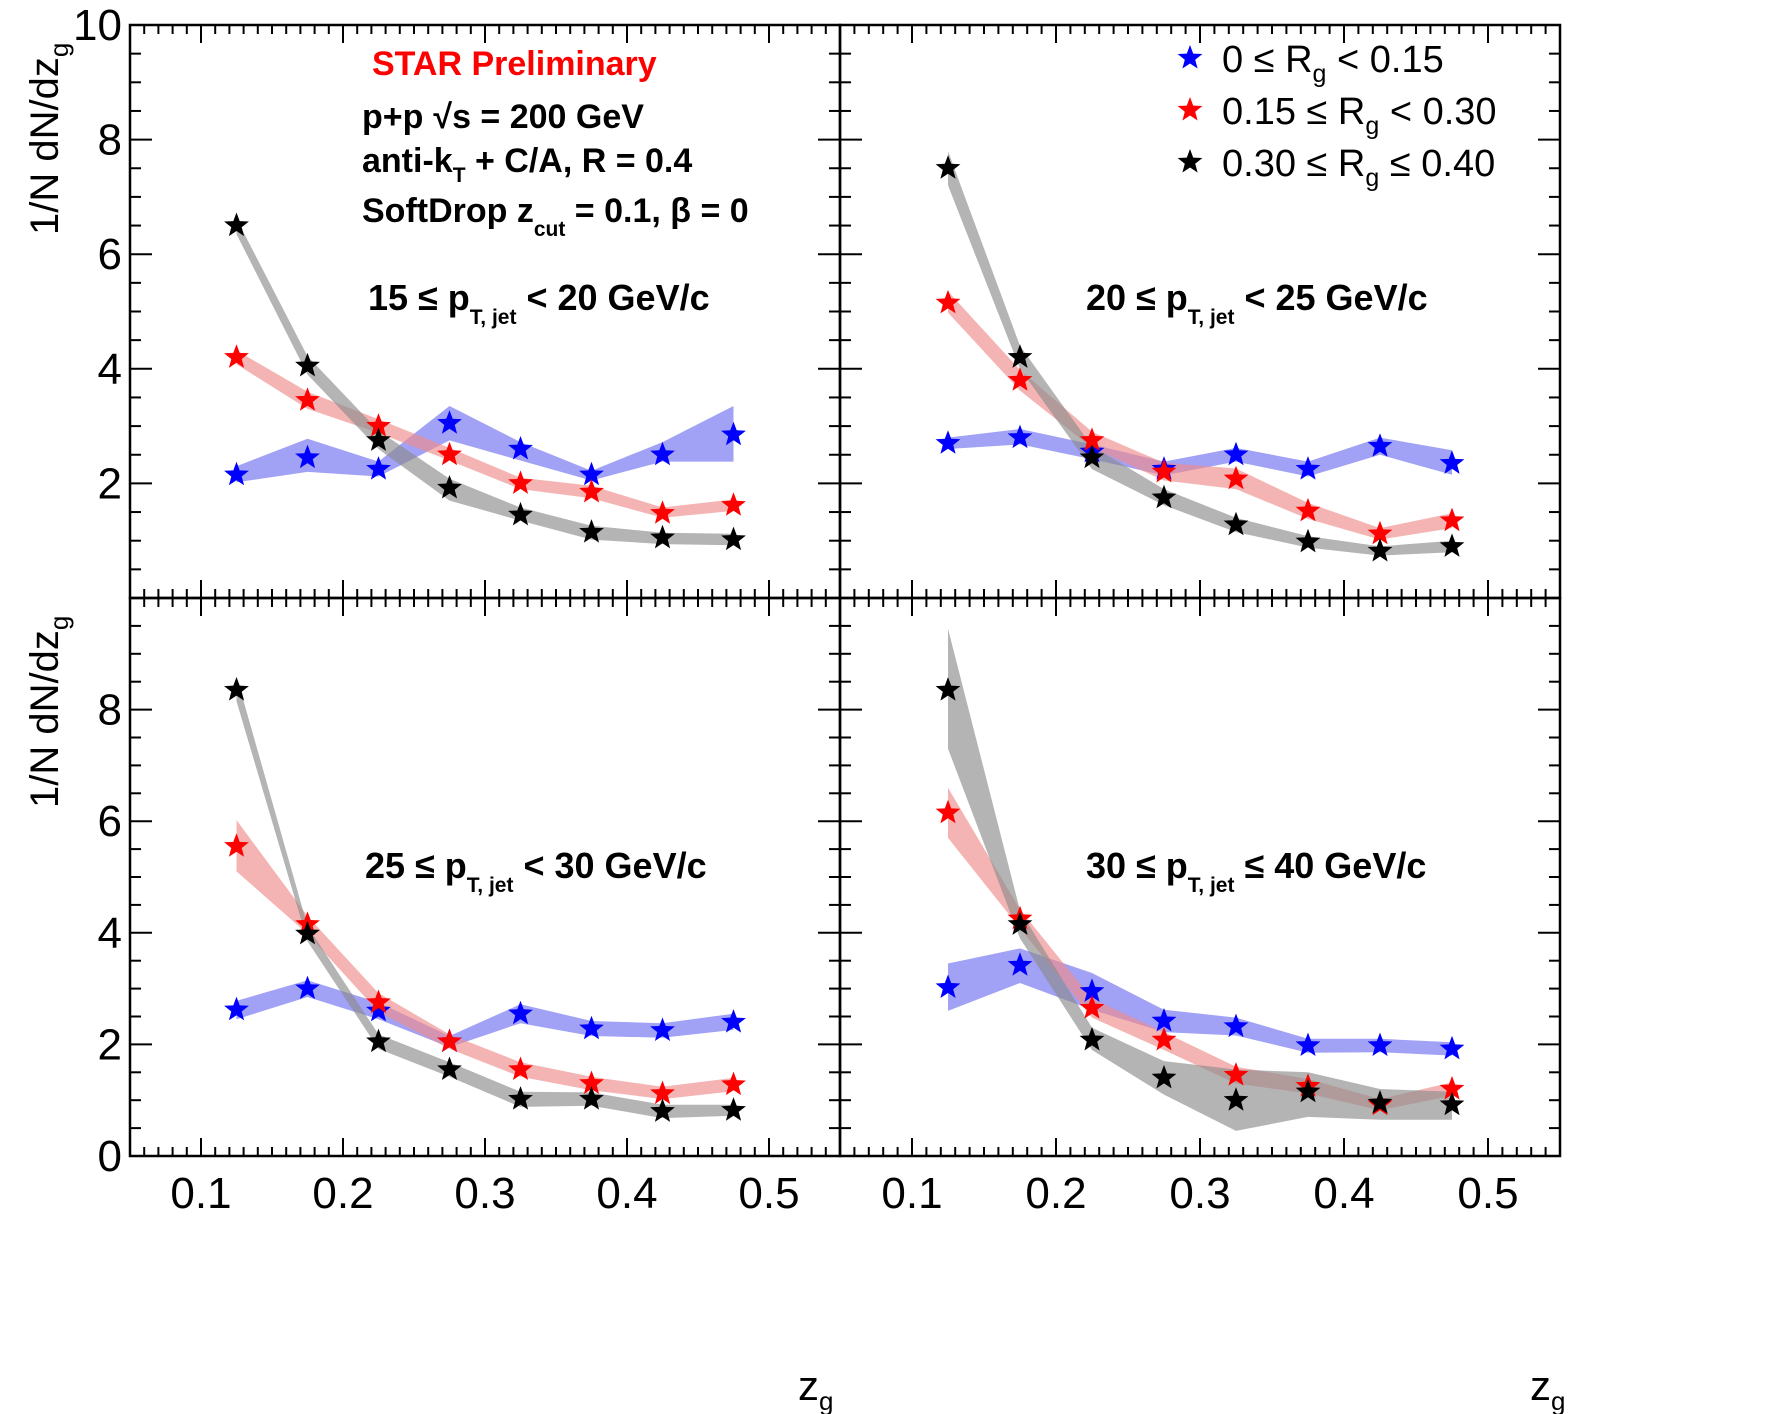 The height and width of the screenshot is (1414, 1775). Describe the element at coordinates (97, 25) in the screenshot. I see `y-tick-label: 10` at that location.